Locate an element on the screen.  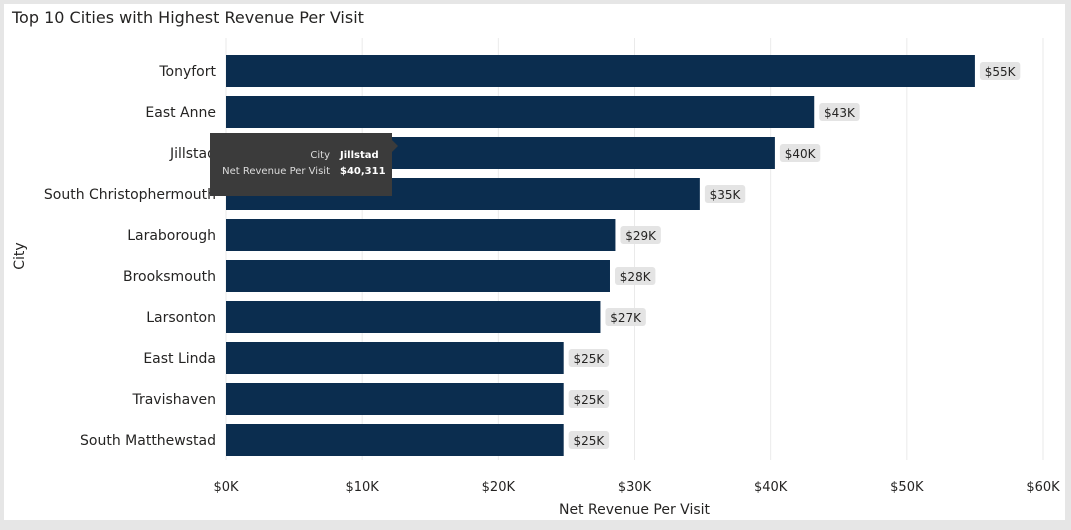
data-label: $35K is located at coordinates (726, 195).